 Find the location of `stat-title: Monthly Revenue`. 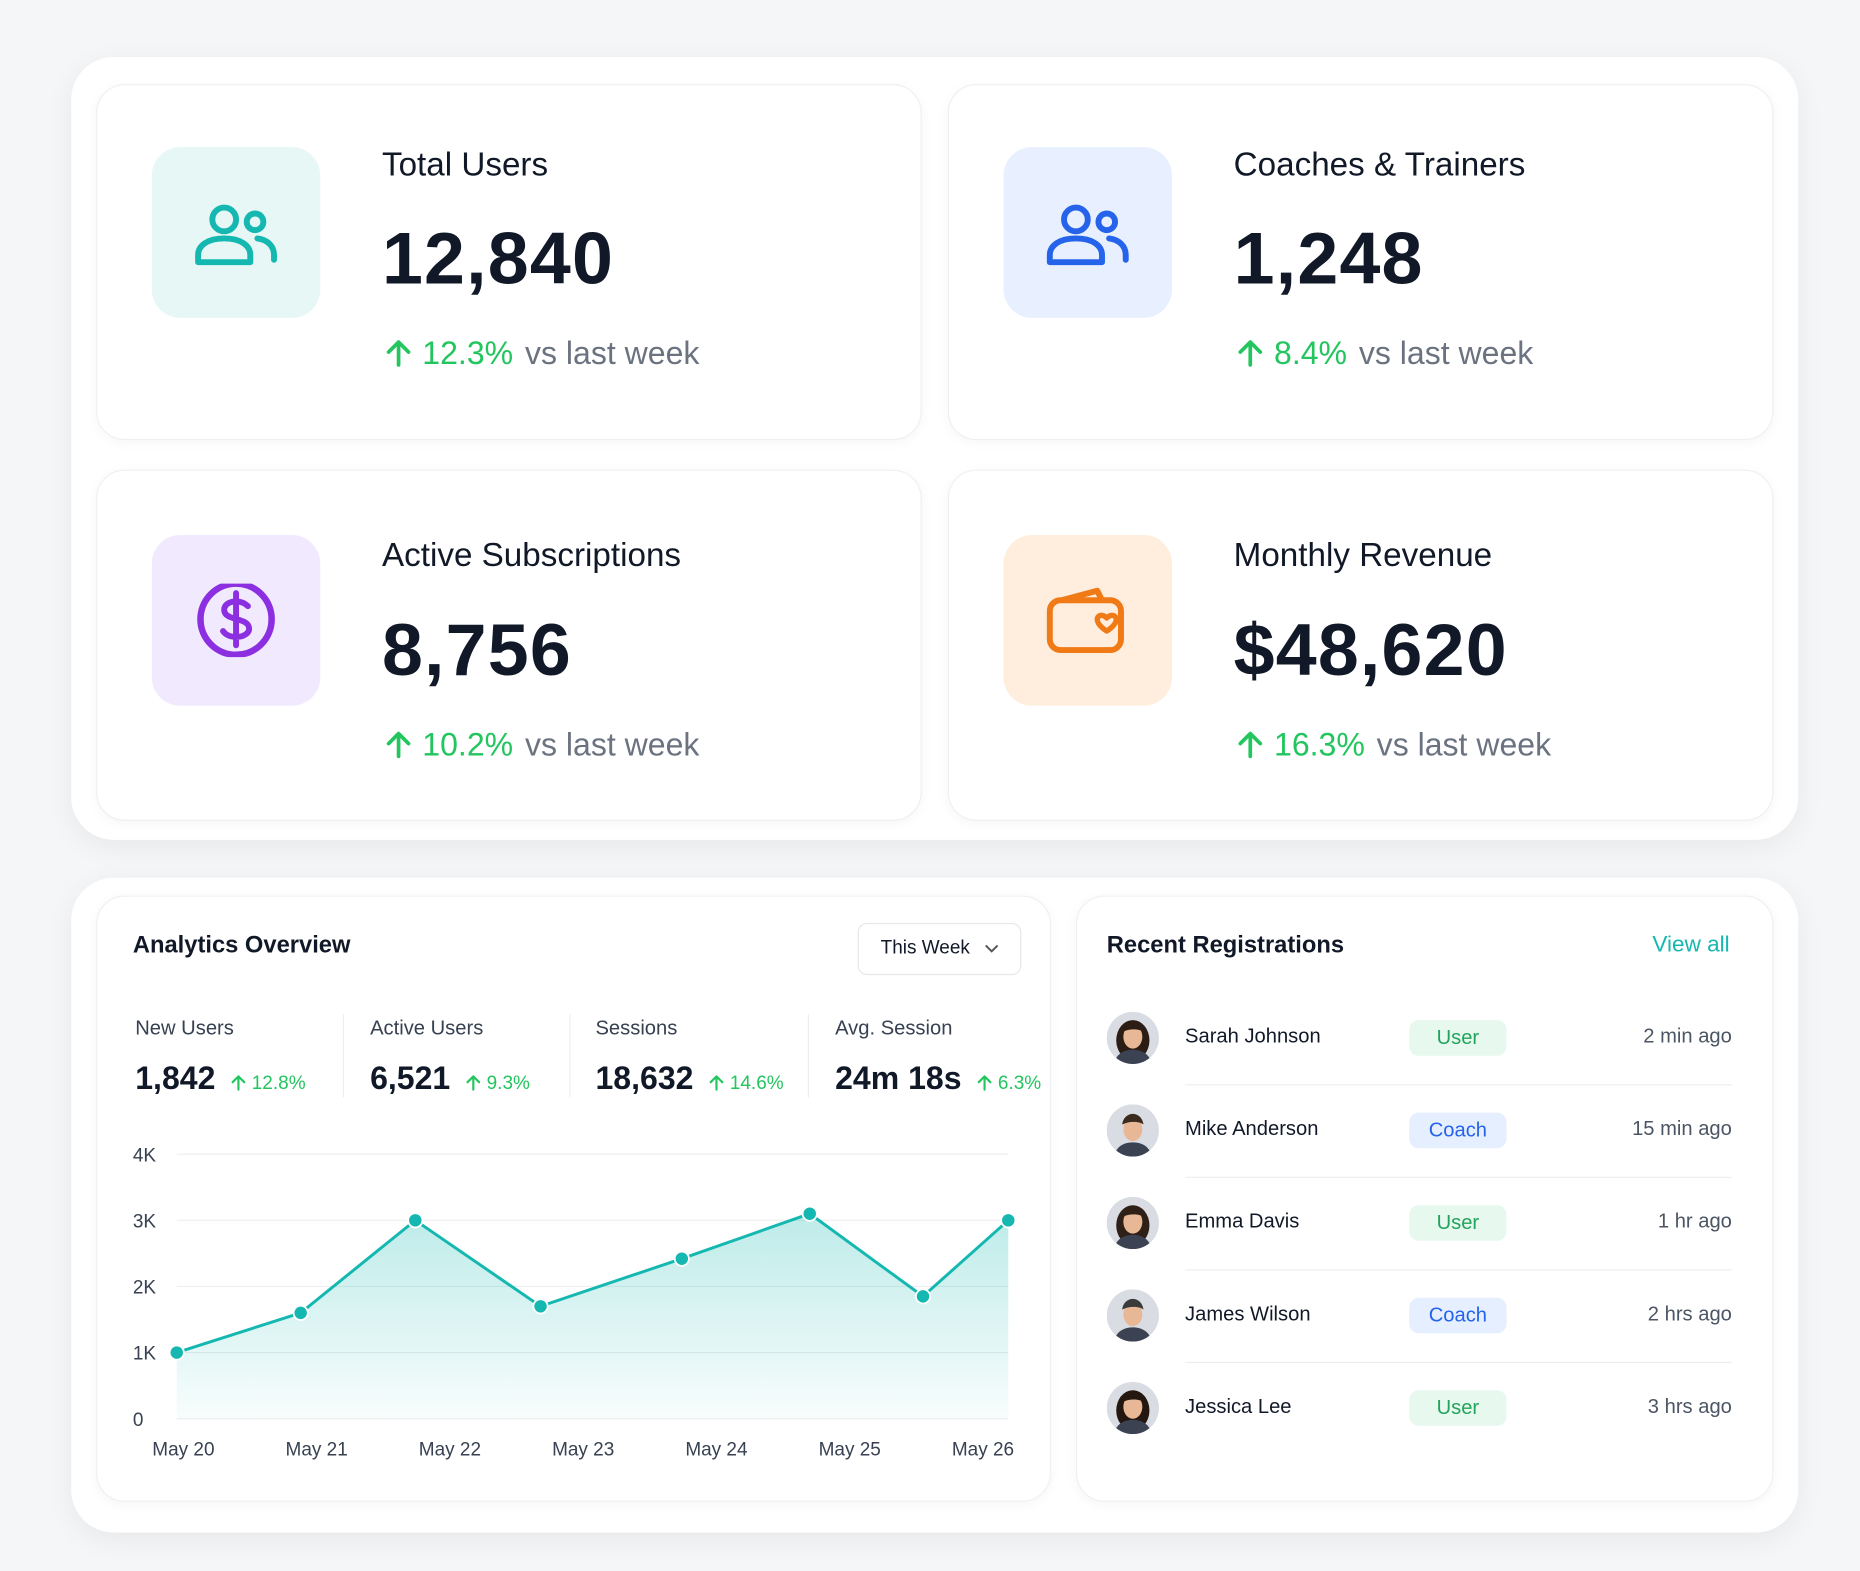

stat-title: Monthly Revenue is located at coordinates (1363, 554).